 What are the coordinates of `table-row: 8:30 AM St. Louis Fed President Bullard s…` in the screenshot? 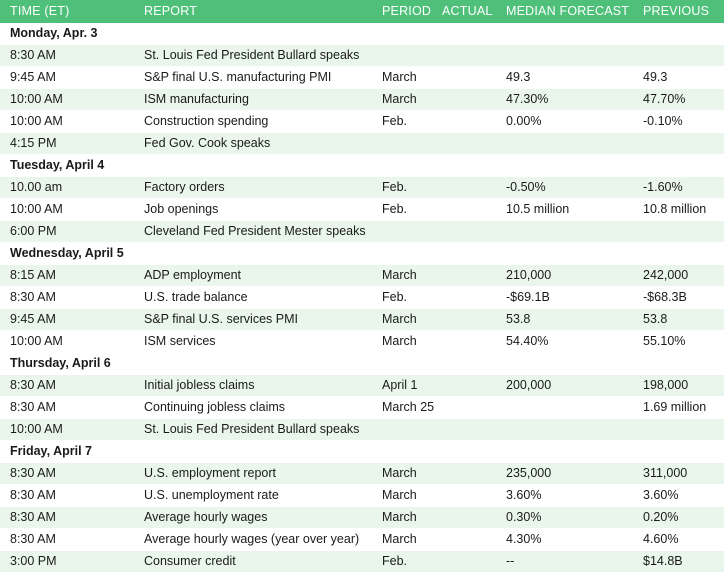 It's located at (362, 55).